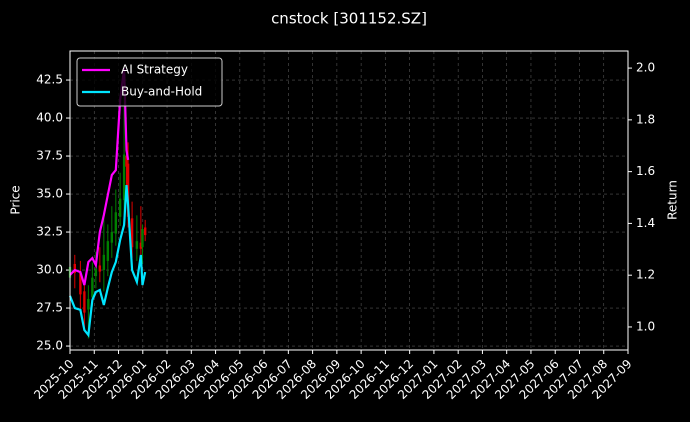  Describe the element at coordinates (645, 275) in the screenshot. I see `y2-tick-label: 1.2` at that location.